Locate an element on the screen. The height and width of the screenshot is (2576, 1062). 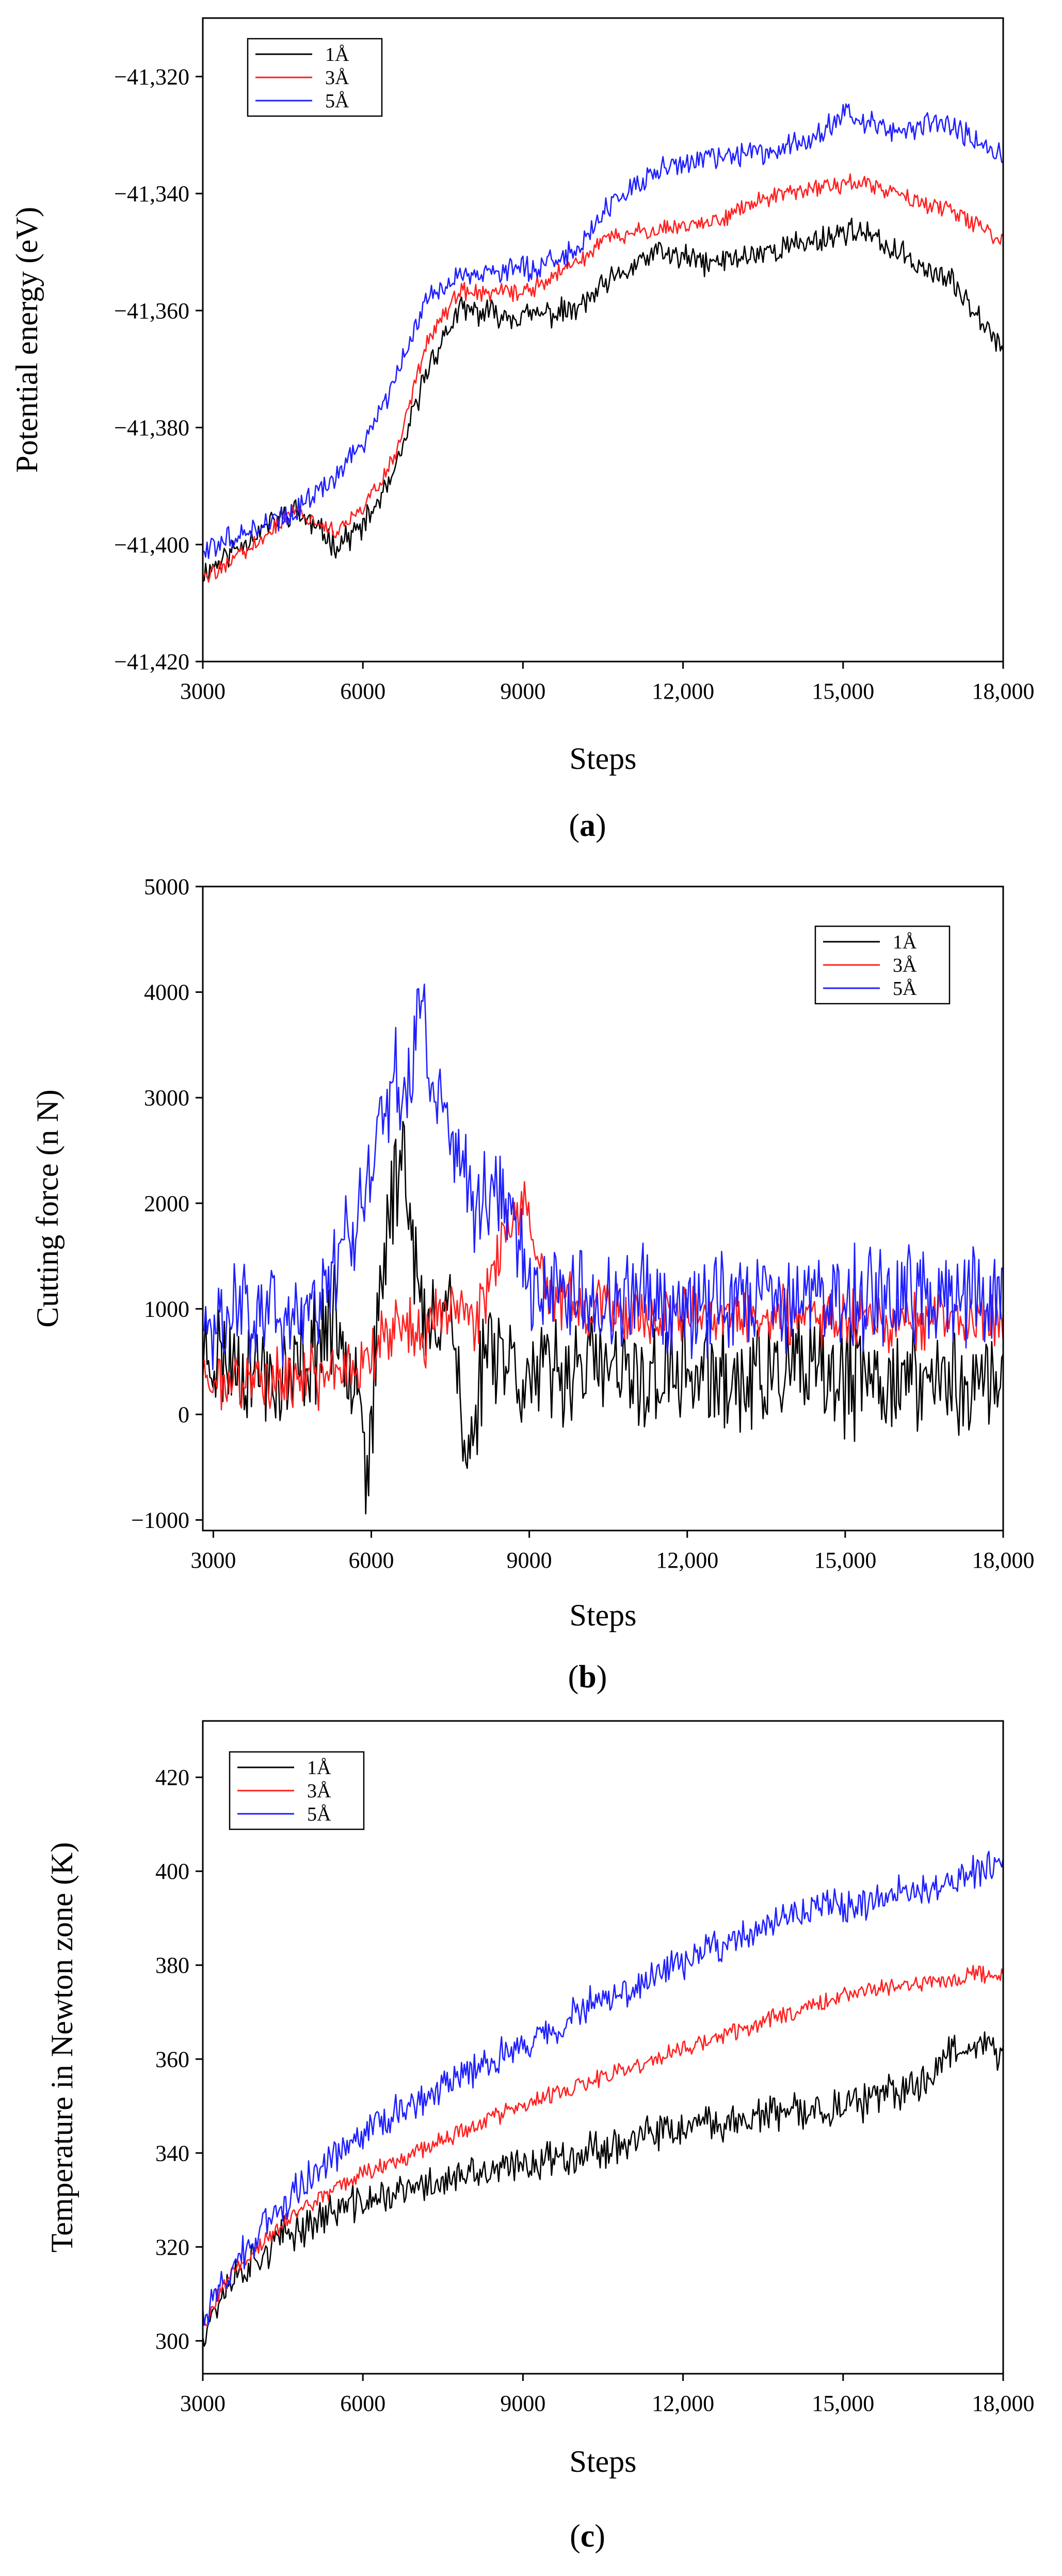
panel-label: (a) is located at coordinates (587, 826).